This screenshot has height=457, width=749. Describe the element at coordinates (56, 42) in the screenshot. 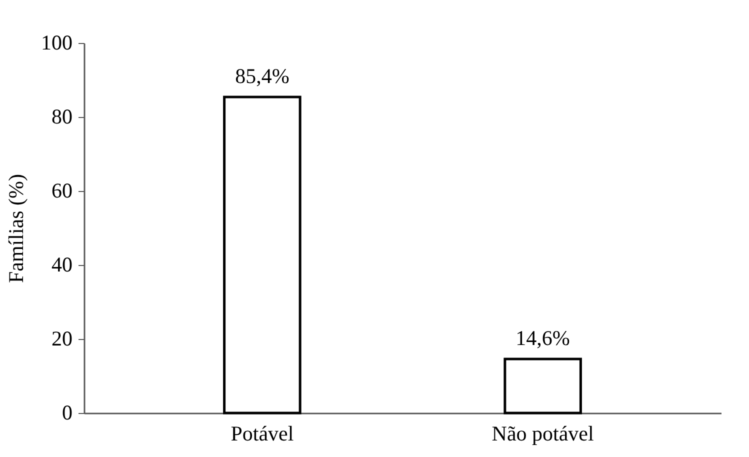

I see `y-tick-label: 100` at that location.